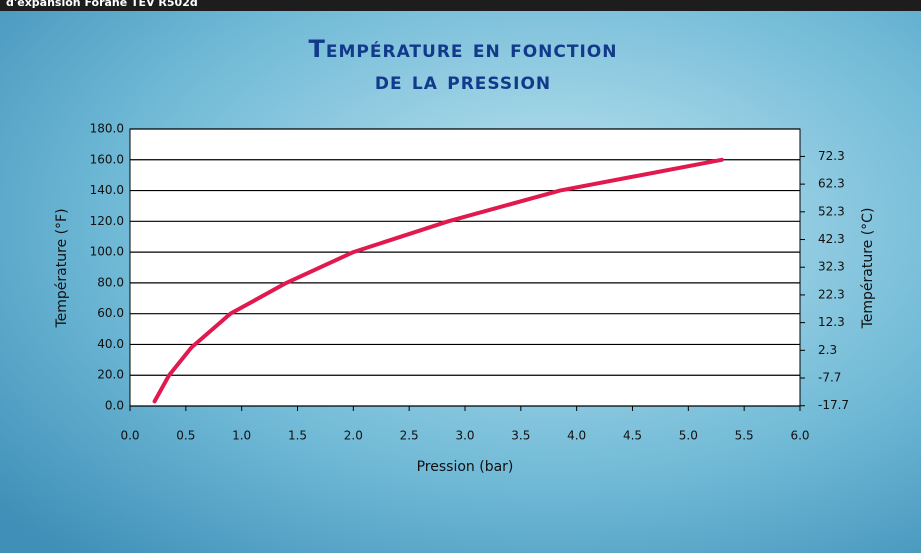 This screenshot has height=553, width=921. Describe the element at coordinates (107, 190) in the screenshot. I see `y-tick-label: 140.0` at that location.